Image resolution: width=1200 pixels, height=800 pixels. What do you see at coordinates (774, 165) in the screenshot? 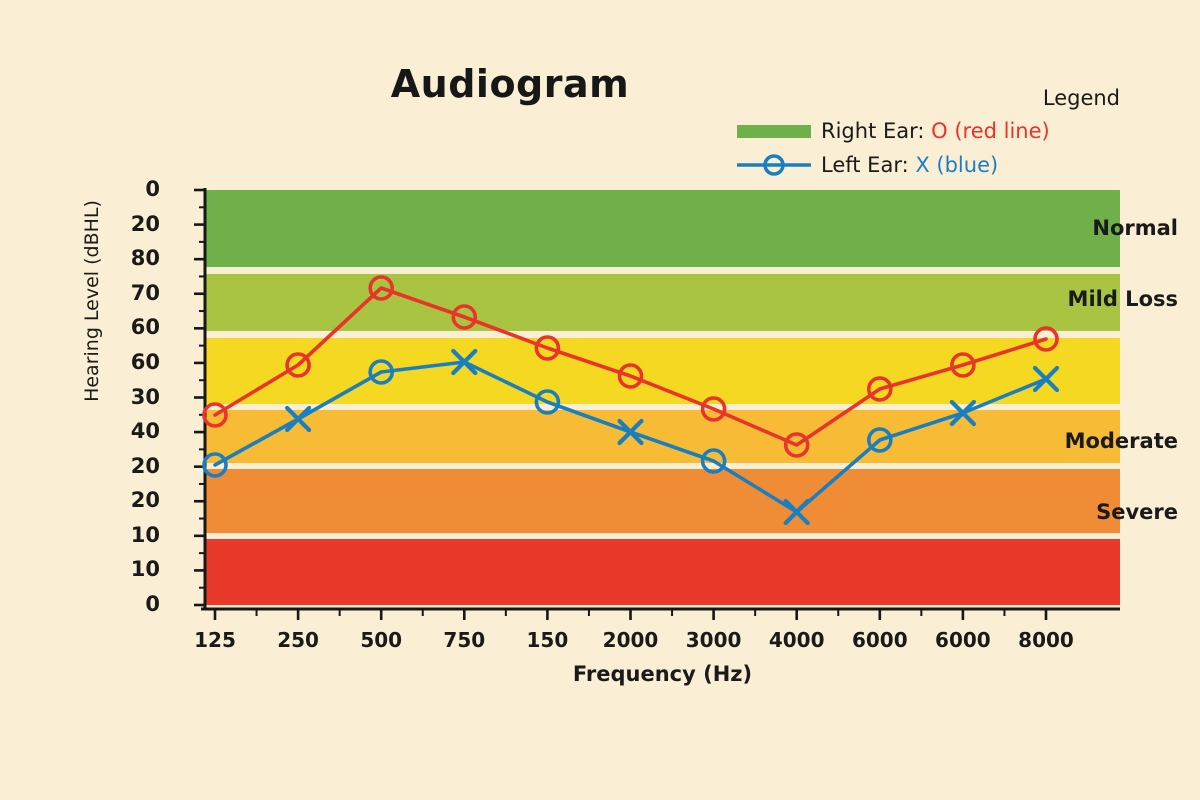
I see `left-ear-swatch-icon` at bounding box center [774, 165].